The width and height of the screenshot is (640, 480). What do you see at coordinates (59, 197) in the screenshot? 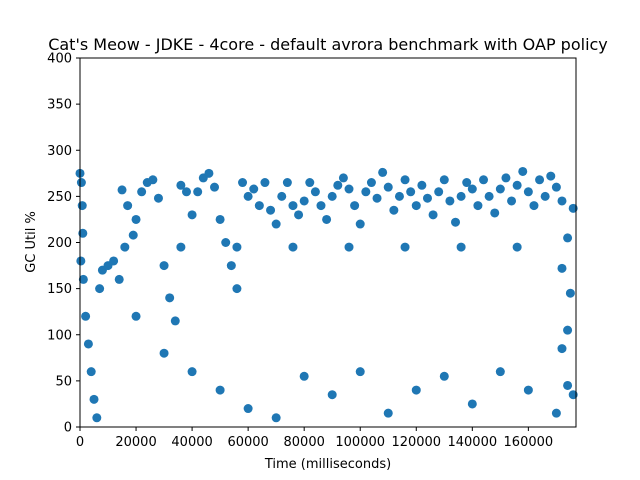
I see `y-tick-label: 250` at bounding box center [59, 197].